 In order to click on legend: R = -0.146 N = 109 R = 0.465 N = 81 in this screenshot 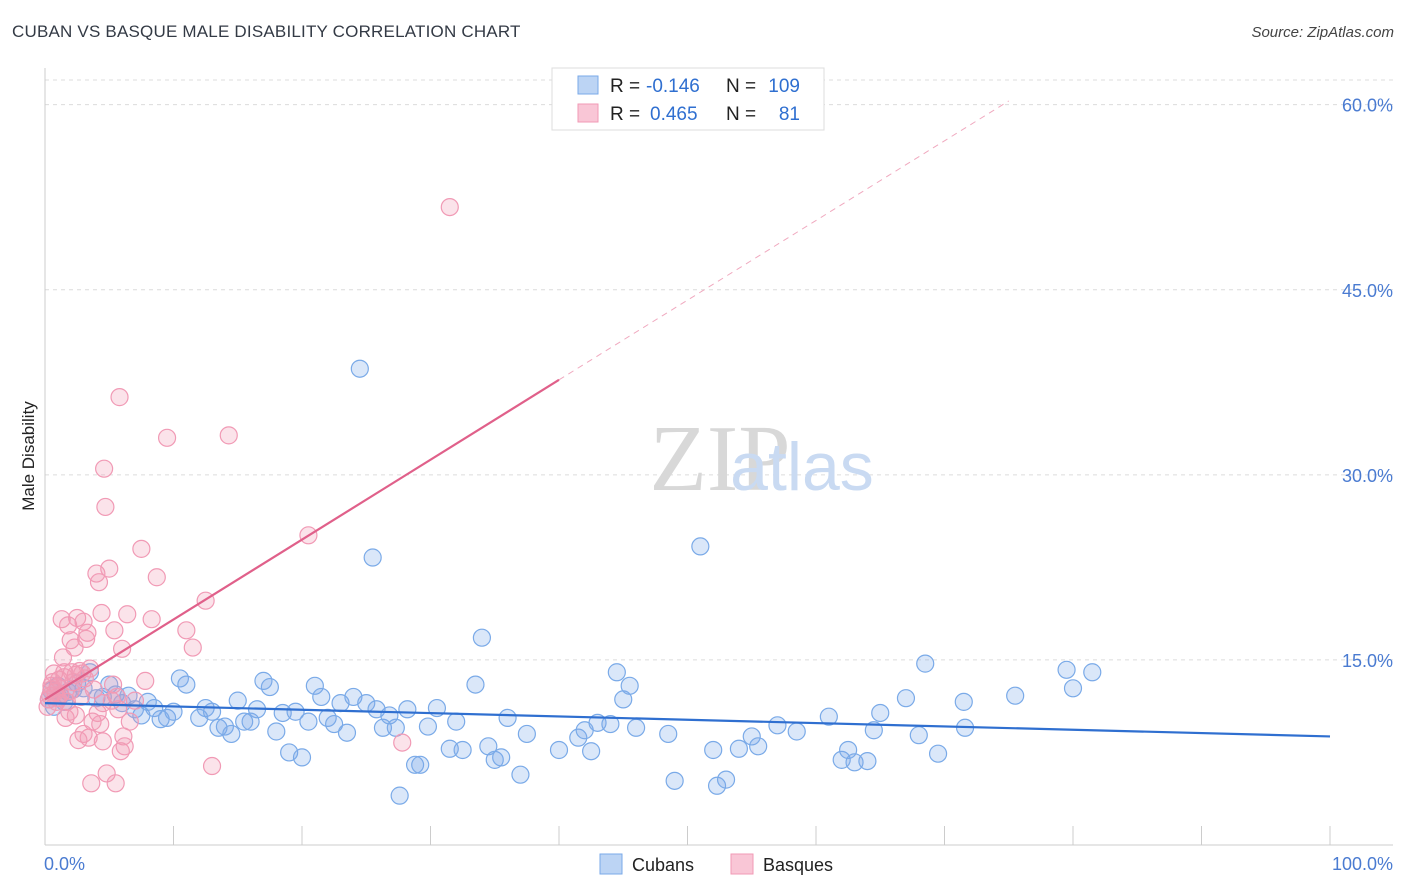, I will do `click(688, 99)`.